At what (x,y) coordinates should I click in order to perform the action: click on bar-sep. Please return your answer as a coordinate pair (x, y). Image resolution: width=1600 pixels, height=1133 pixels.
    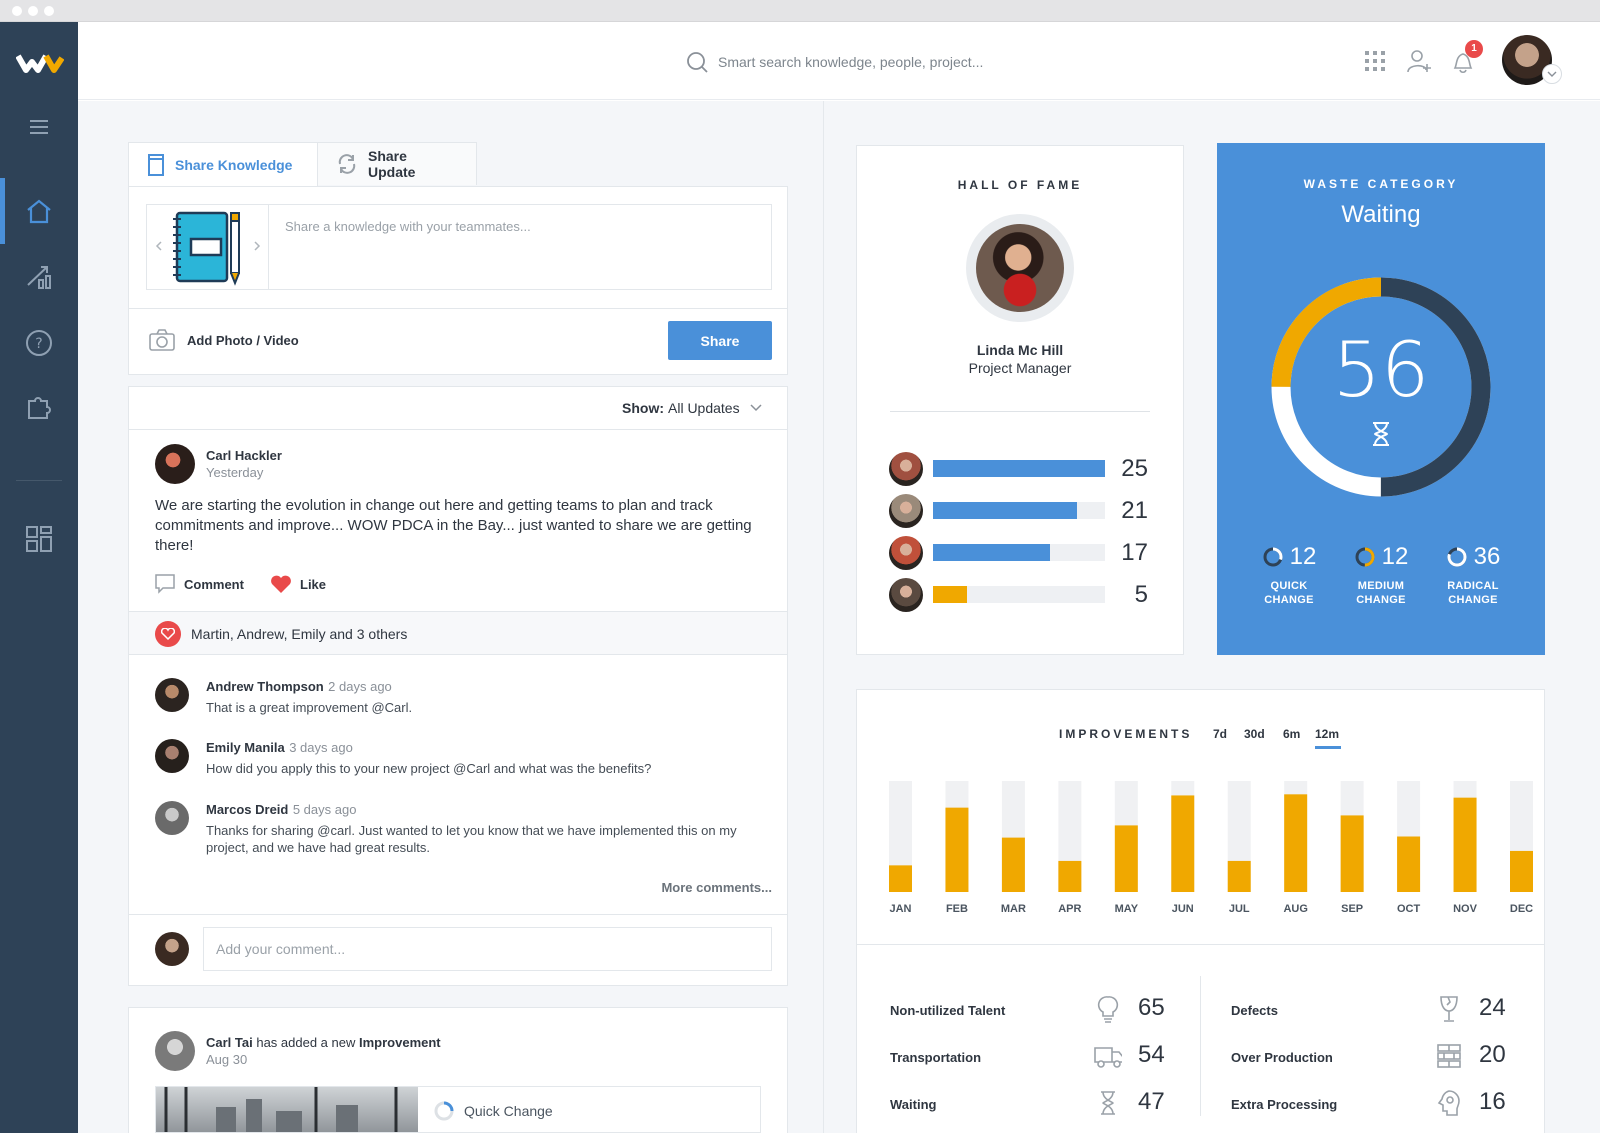
    Looking at the image, I should click on (1352, 853).